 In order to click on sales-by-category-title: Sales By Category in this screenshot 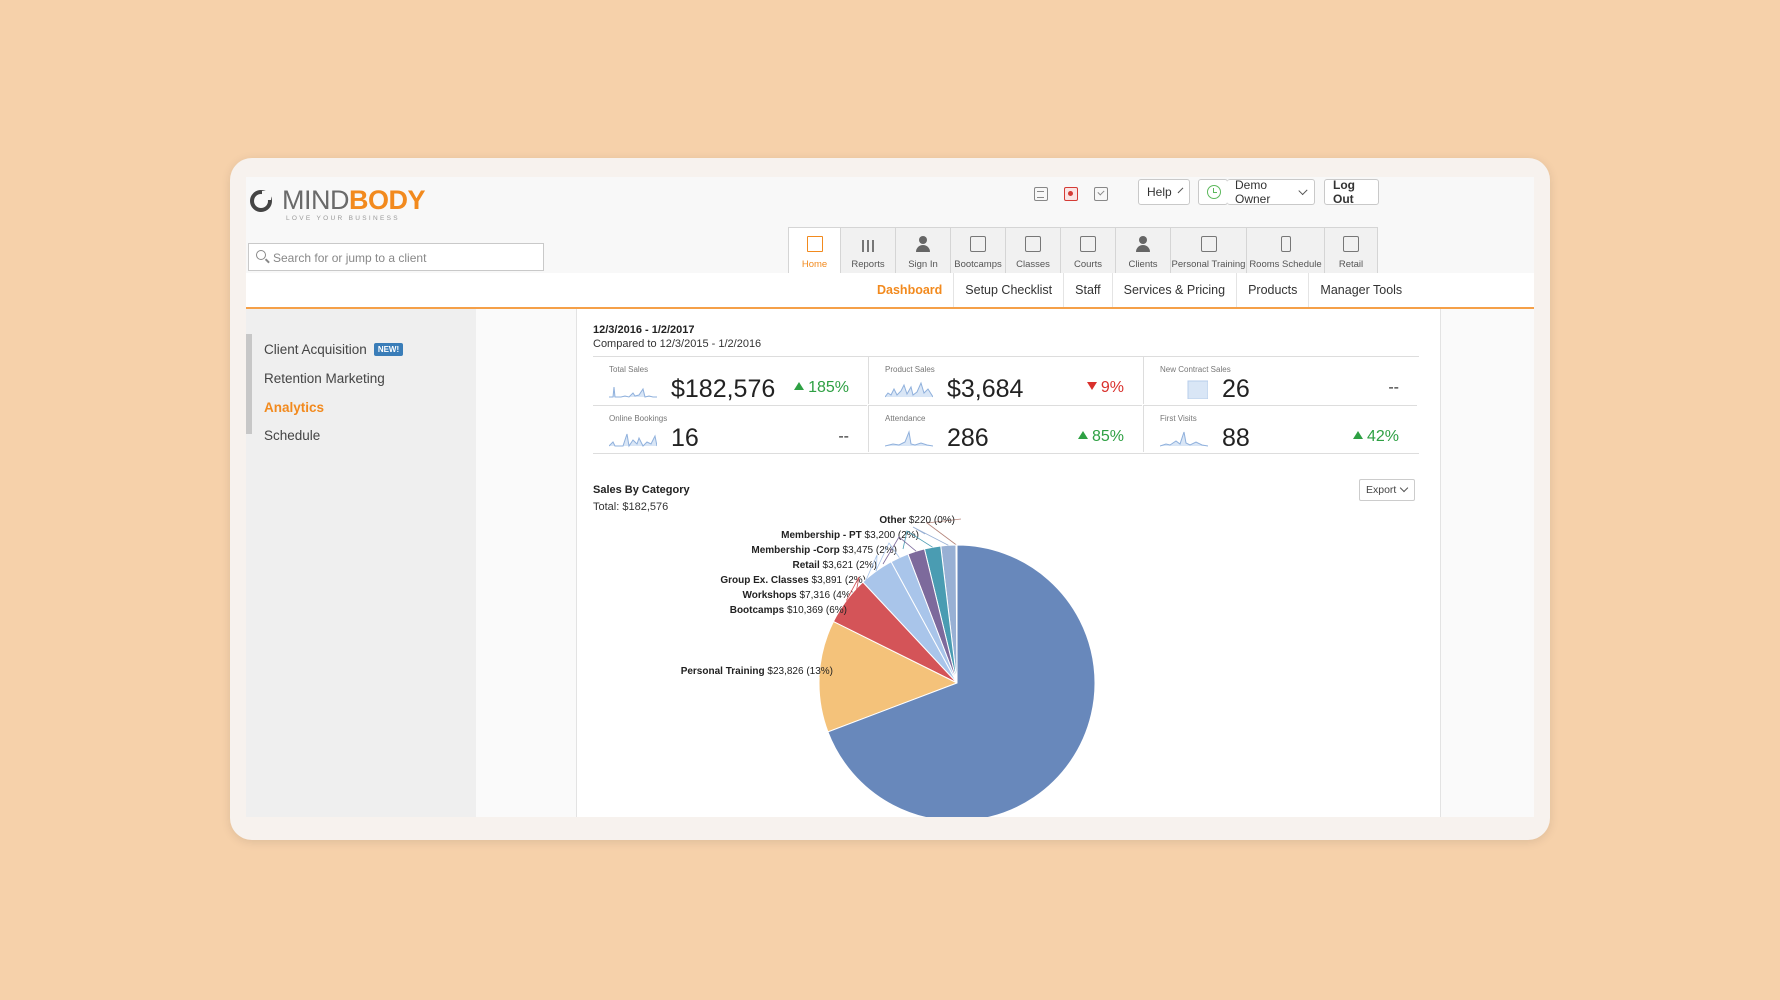, I will do `click(641, 490)`.